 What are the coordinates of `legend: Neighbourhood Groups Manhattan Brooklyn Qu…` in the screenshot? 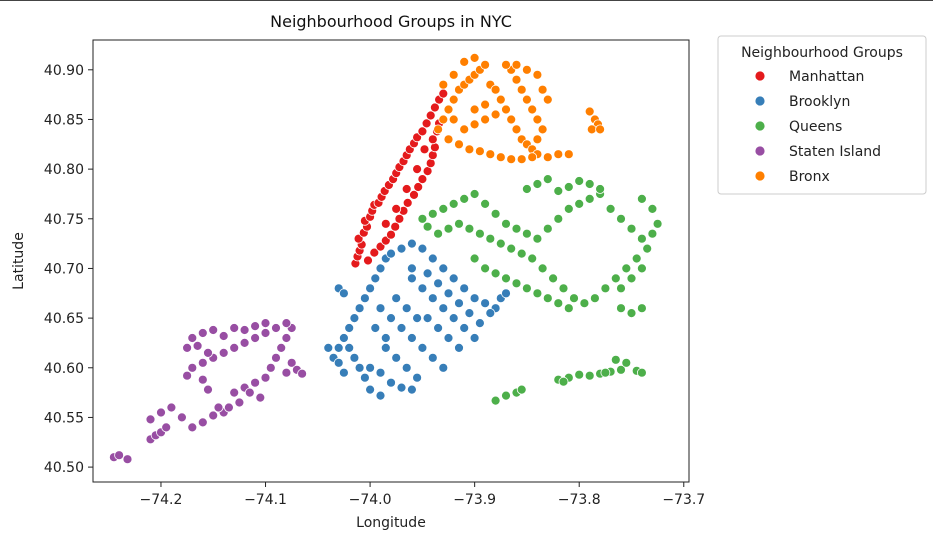 It's located at (822, 115).